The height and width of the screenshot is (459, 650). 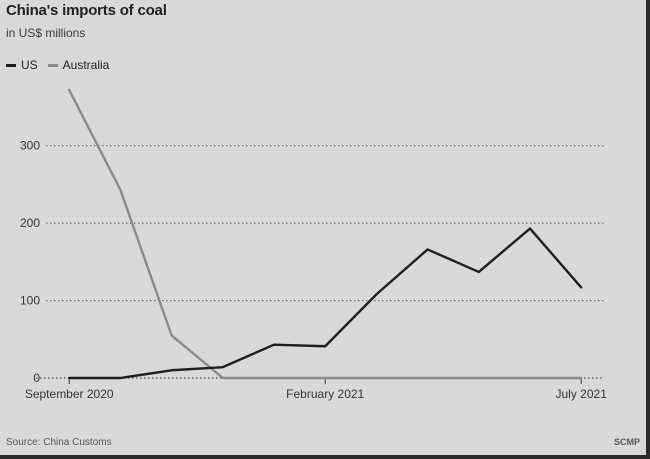 I want to click on x-tick-label-6: February 2021, so click(x=325, y=394).